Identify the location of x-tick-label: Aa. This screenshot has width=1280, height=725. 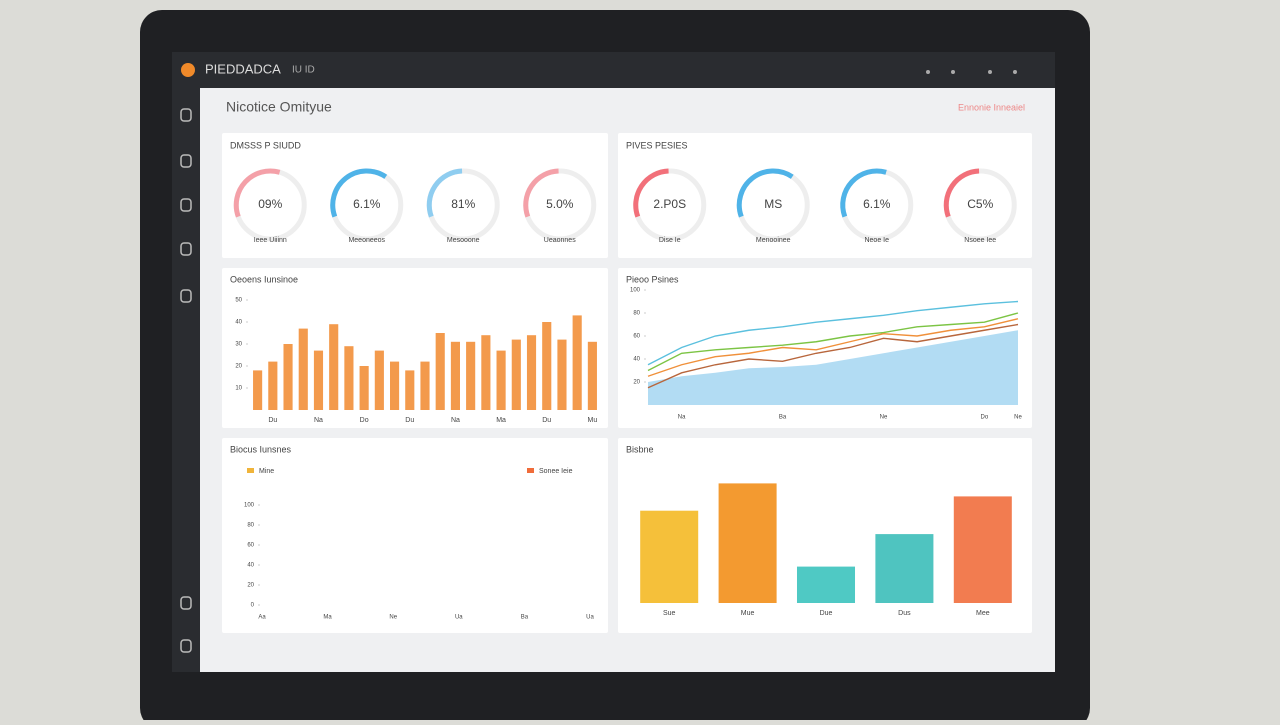
(262, 618).